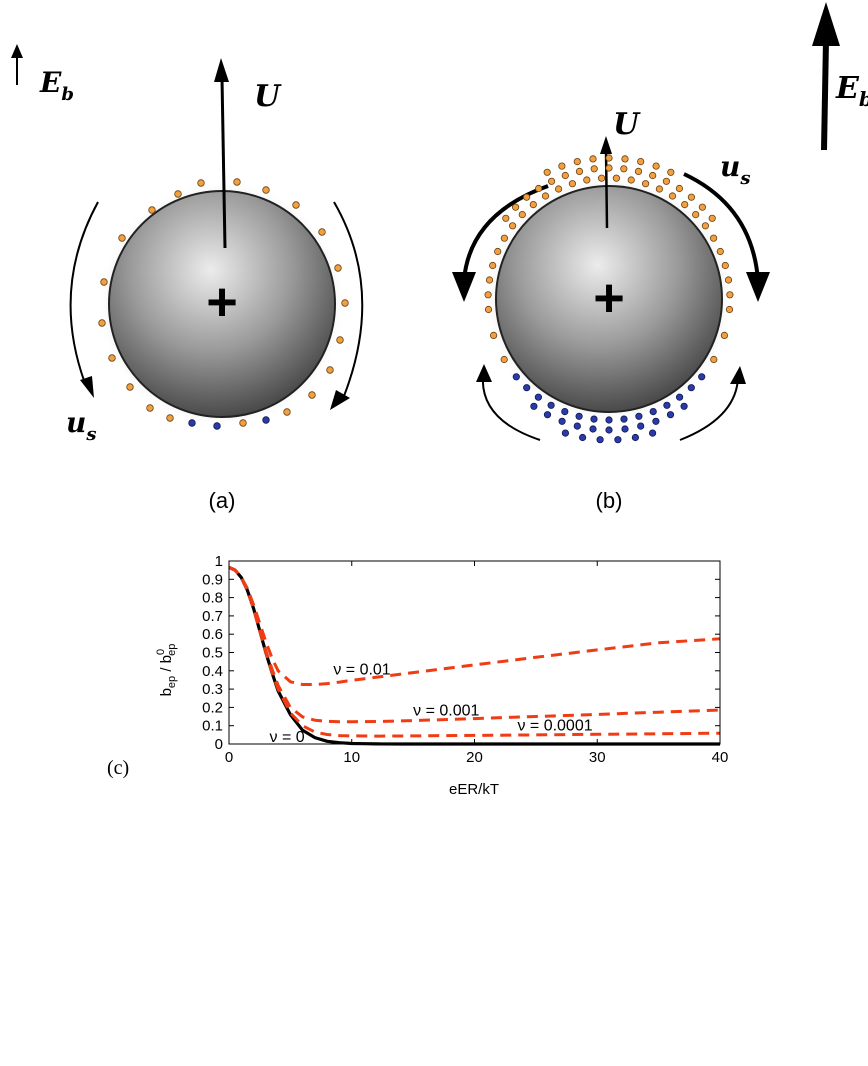 The width and height of the screenshot is (868, 1066). Describe the element at coordinates (212, 616) in the screenshot. I see `y-tick-label: 0.7` at that location.